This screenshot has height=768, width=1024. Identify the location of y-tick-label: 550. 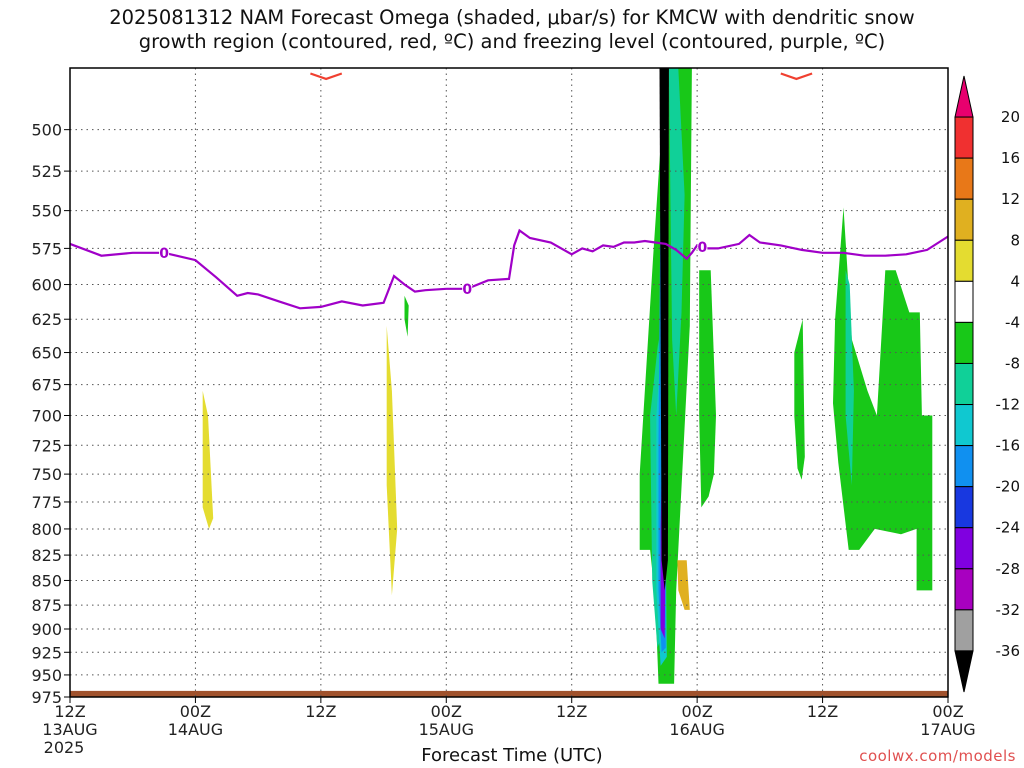
(46, 211).